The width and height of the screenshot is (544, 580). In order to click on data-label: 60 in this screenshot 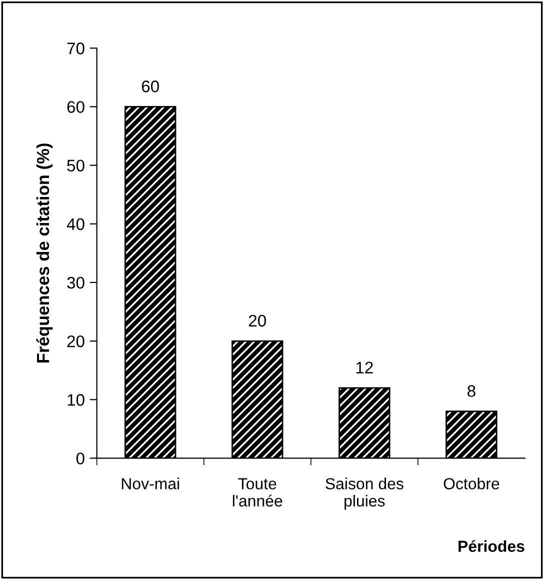, I will do `click(150, 86)`.